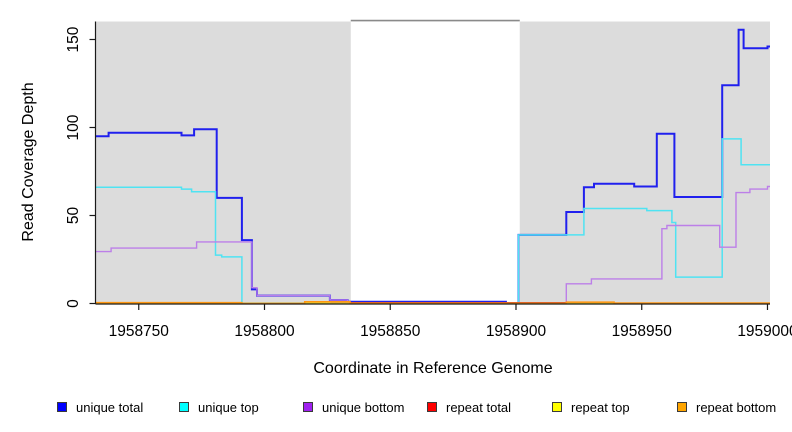 The width and height of the screenshot is (792, 432). I want to click on x-tick-label: 1958900, so click(516, 331).